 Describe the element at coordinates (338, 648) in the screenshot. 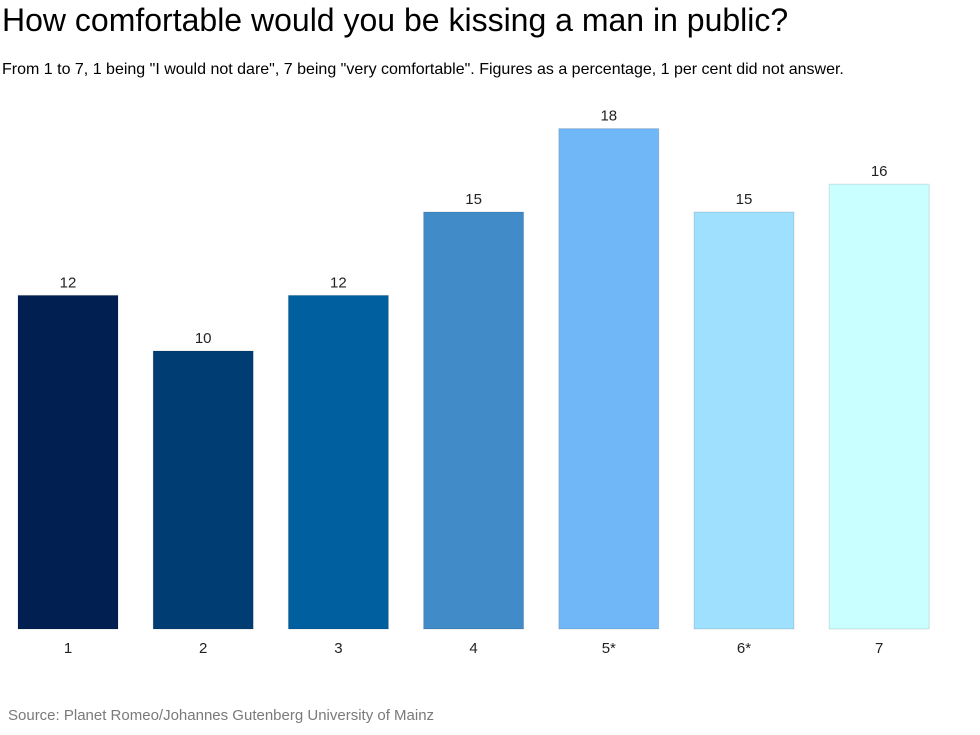

I see `category-tick-label: 3` at that location.